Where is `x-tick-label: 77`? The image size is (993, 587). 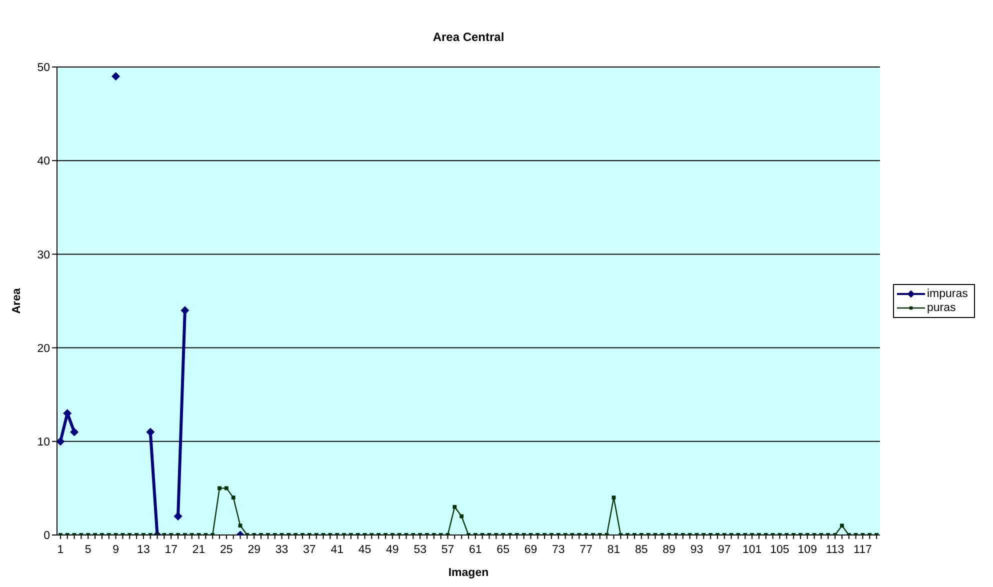 x-tick-label: 77 is located at coordinates (586, 550).